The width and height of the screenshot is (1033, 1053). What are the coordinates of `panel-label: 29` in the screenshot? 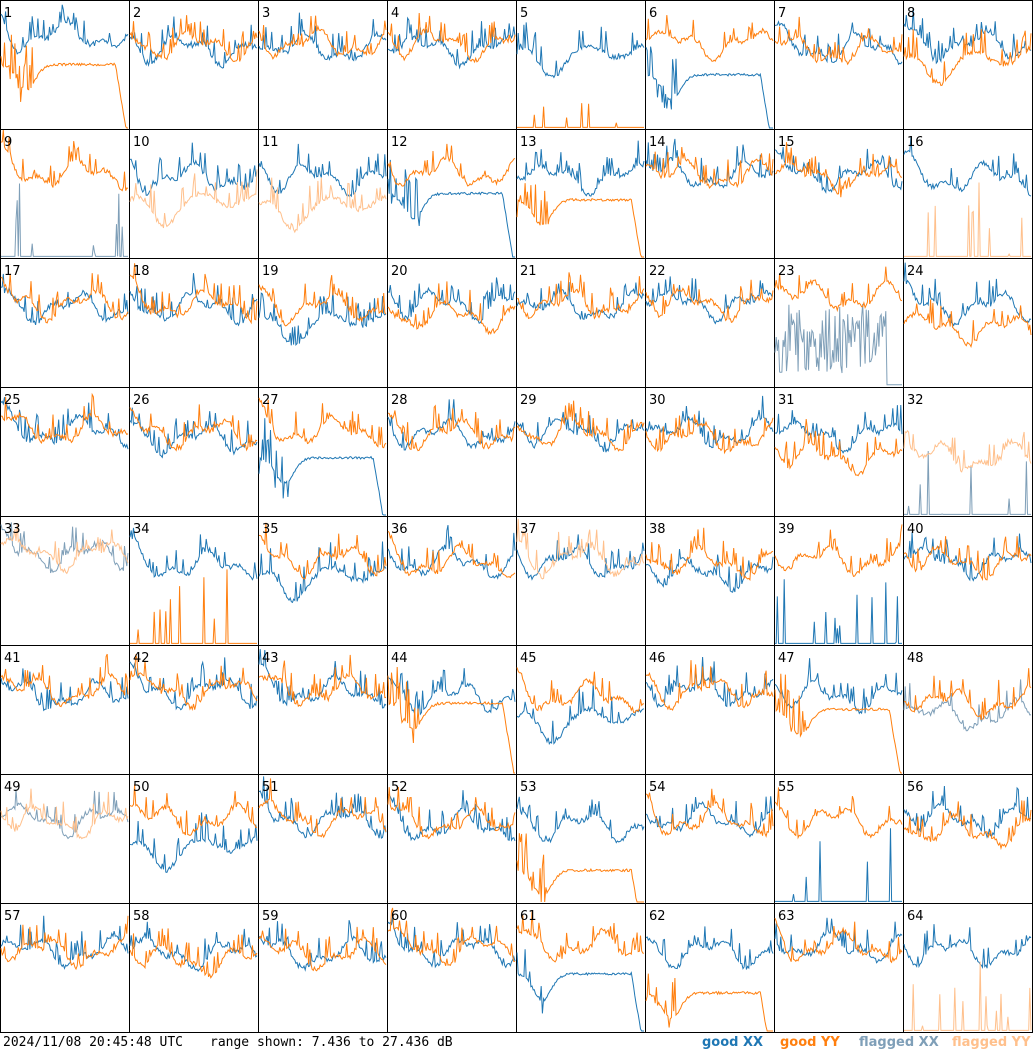 It's located at (528, 400).